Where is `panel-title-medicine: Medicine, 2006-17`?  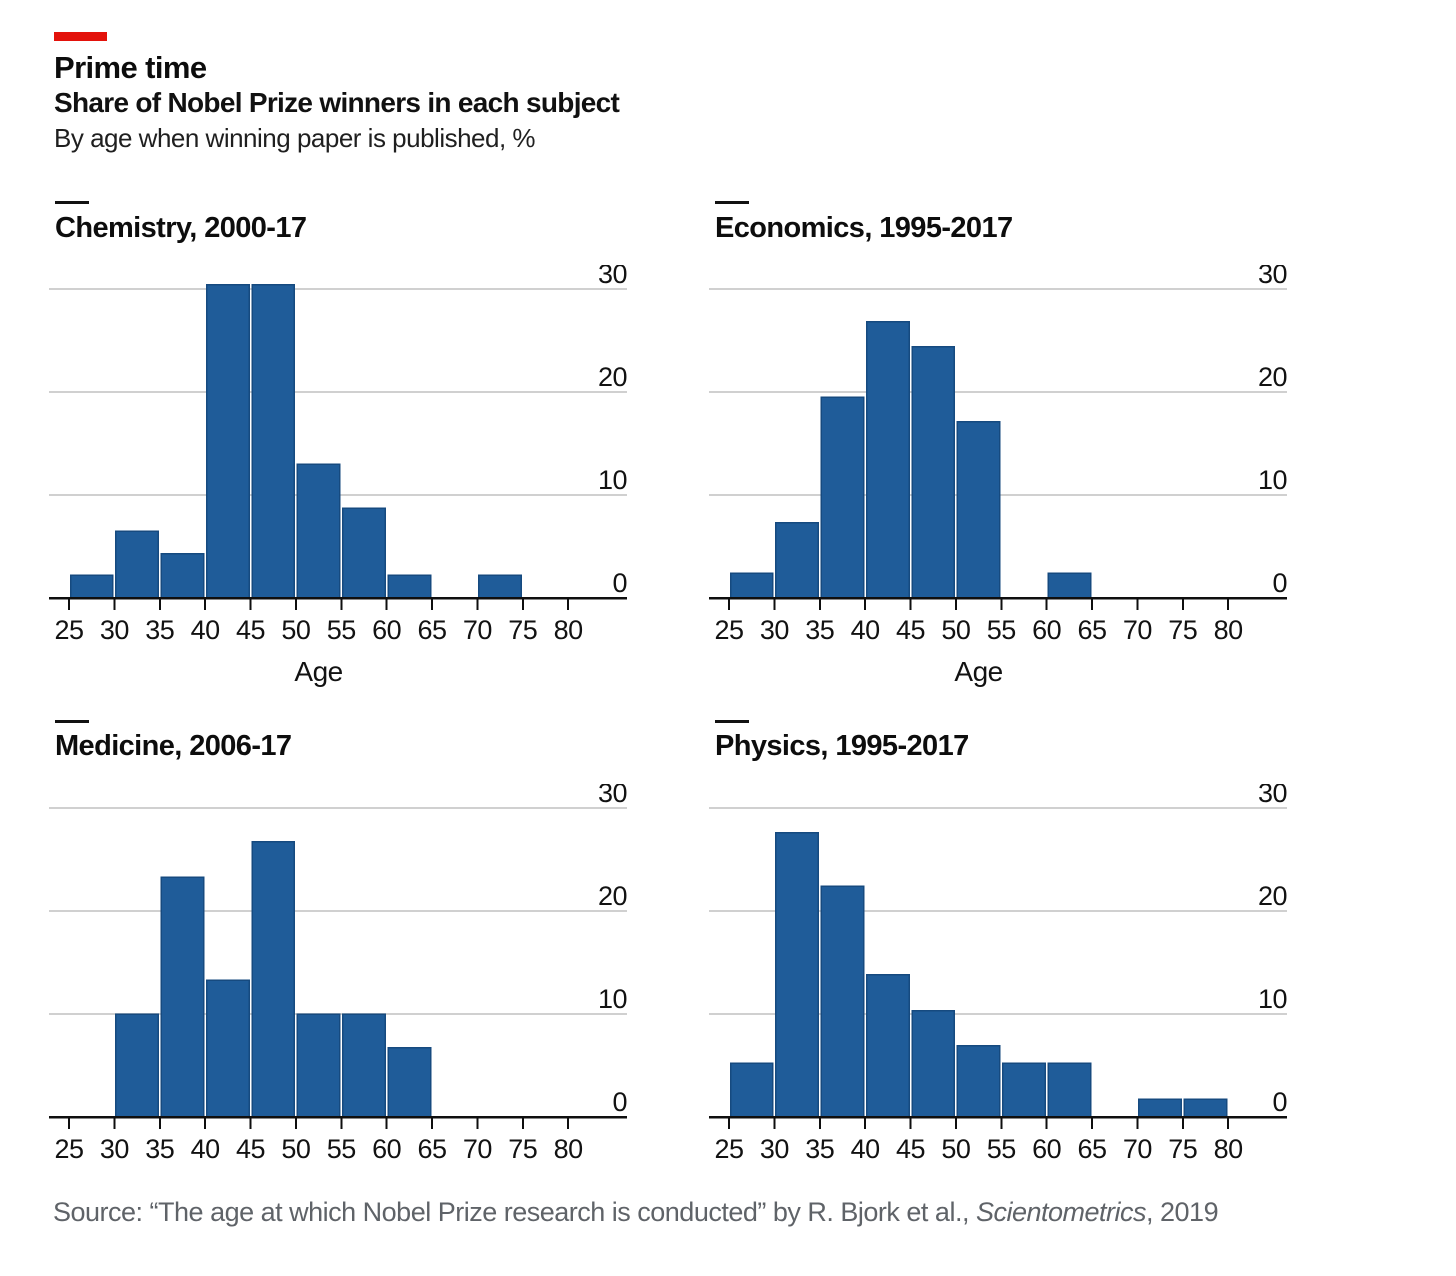 panel-title-medicine: Medicine, 2006-17 is located at coordinates (173, 746).